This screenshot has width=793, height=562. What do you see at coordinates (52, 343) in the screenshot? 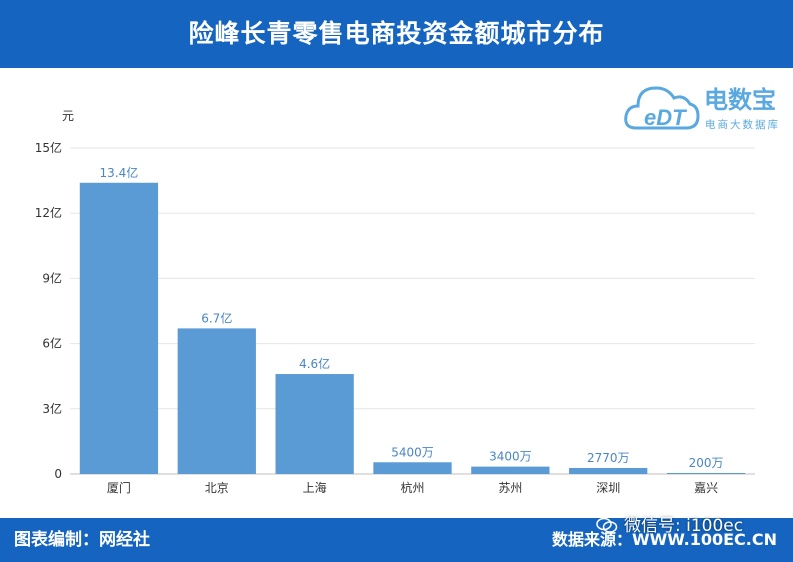
I see `y-tick-label: 6亿` at bounding box center [52, 343].